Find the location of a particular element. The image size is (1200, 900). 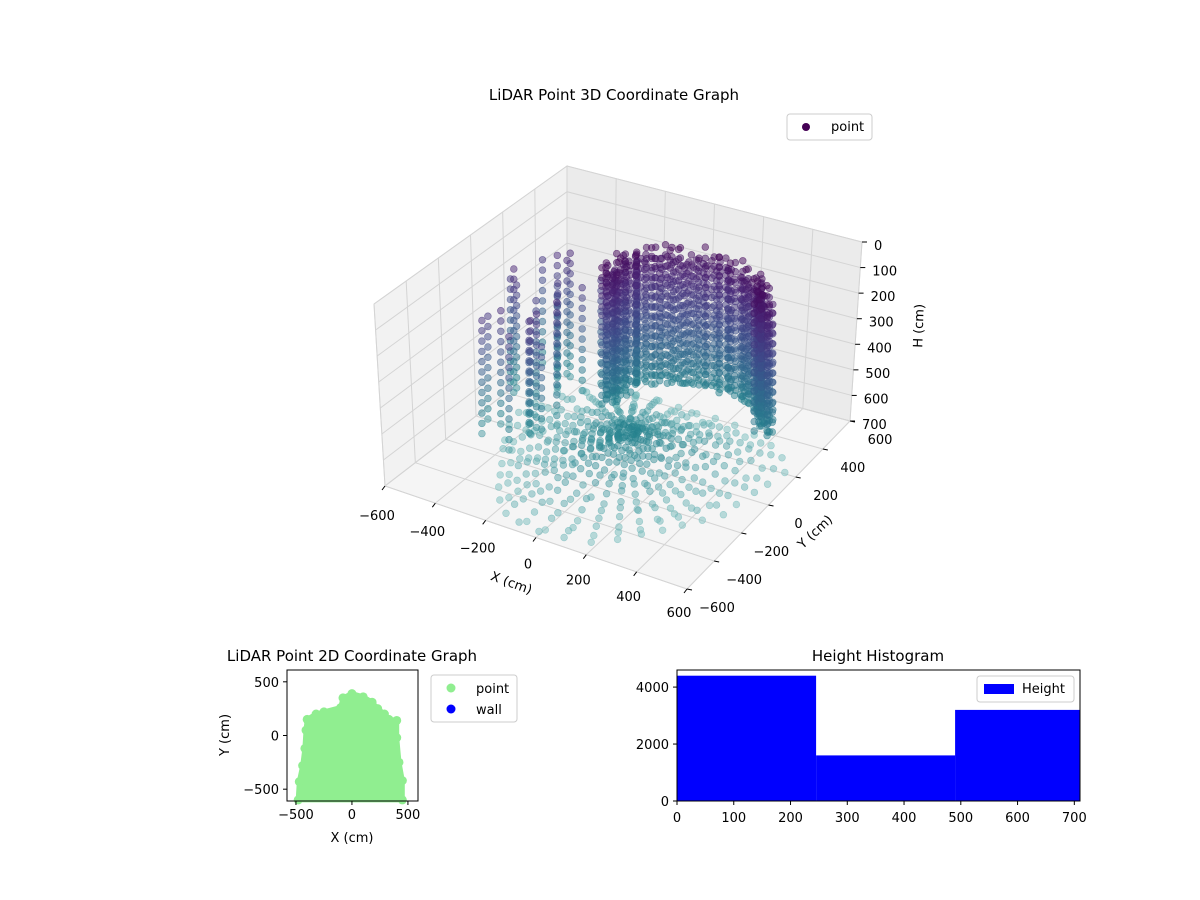

legend-histogram: Height is located at coordinates (1025, 689).